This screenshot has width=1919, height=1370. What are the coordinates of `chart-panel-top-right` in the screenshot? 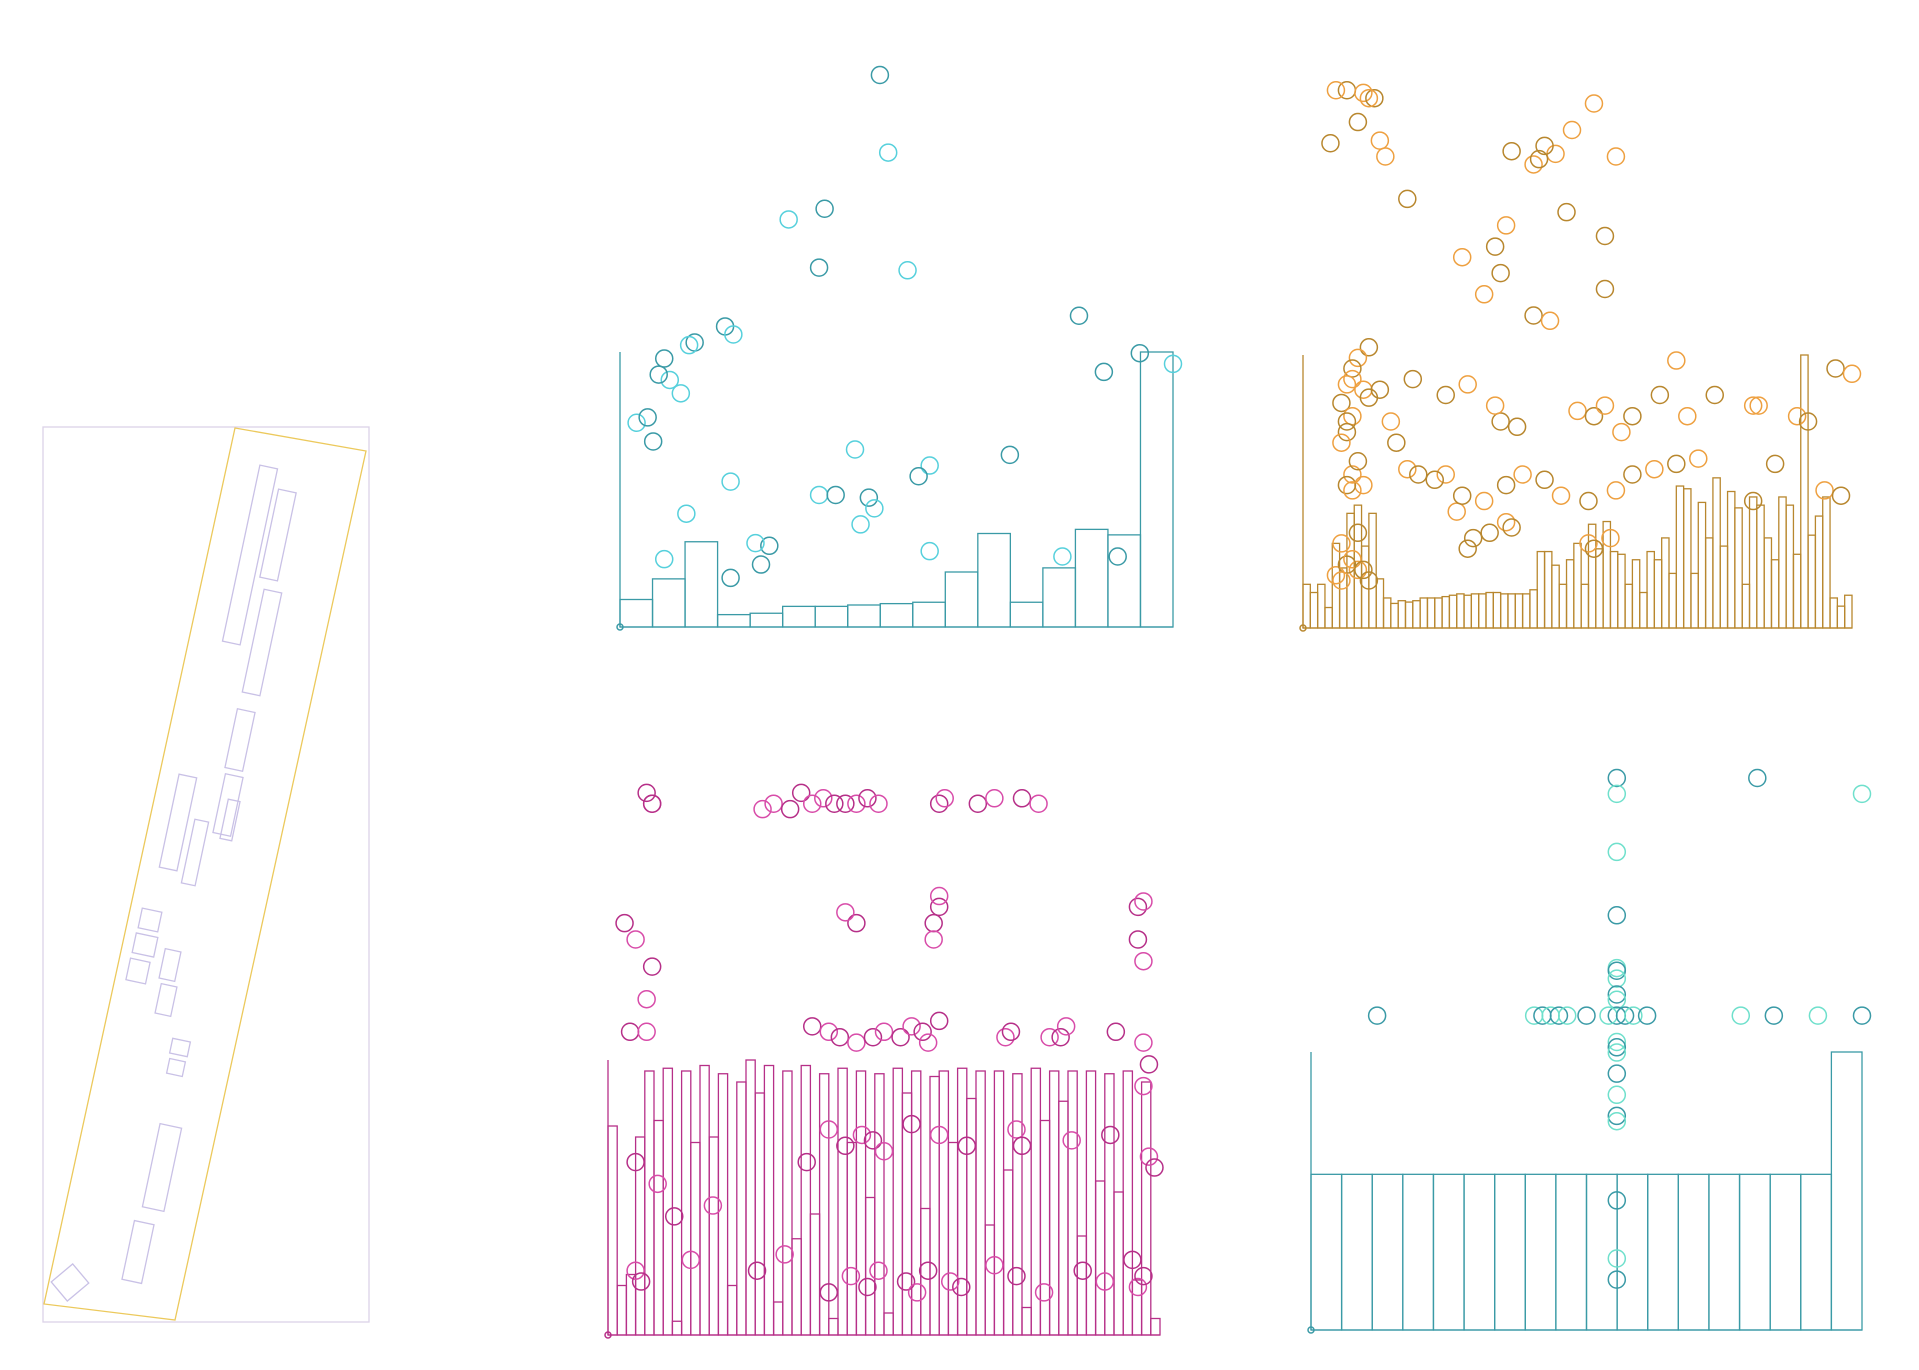 It's located at (1580, 356).